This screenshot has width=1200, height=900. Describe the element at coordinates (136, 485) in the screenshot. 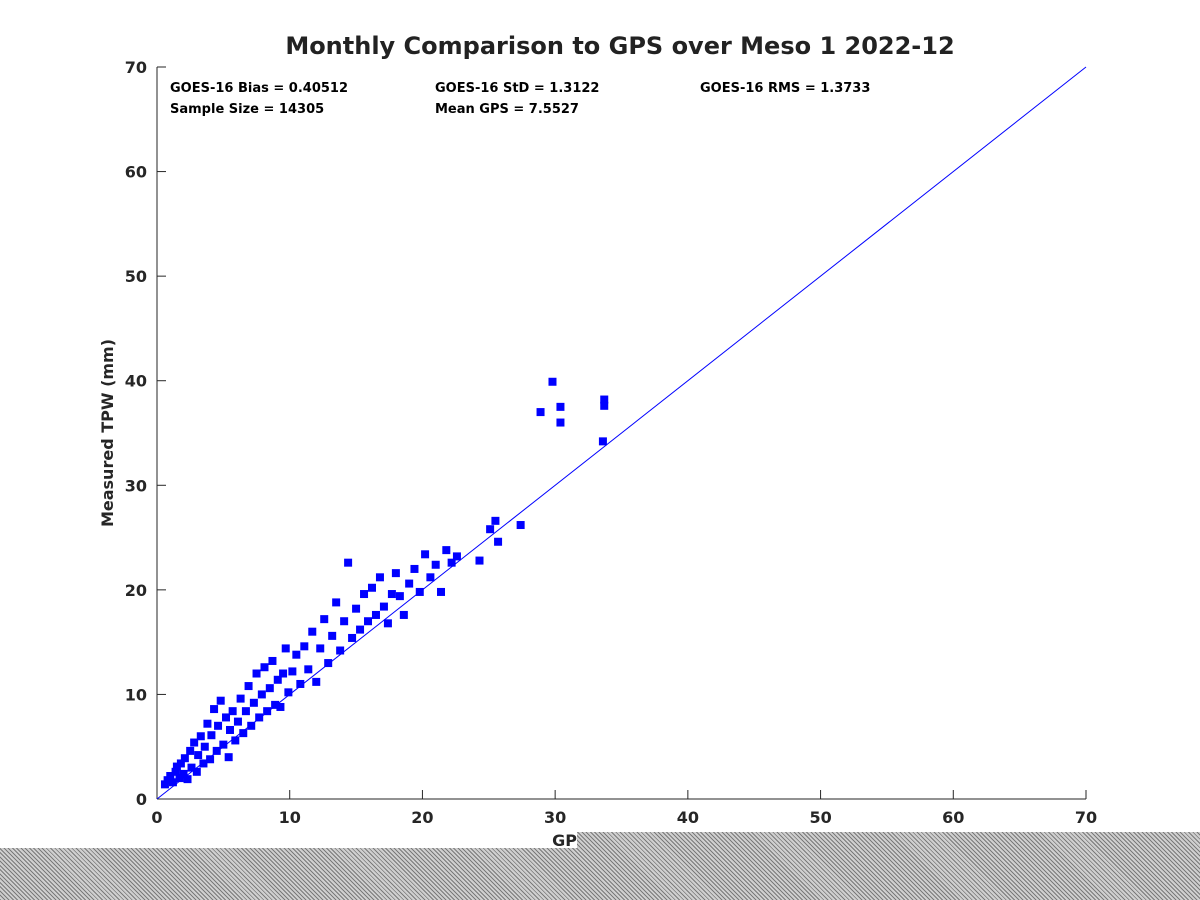

I see `y-tick-label: 30` at that location.